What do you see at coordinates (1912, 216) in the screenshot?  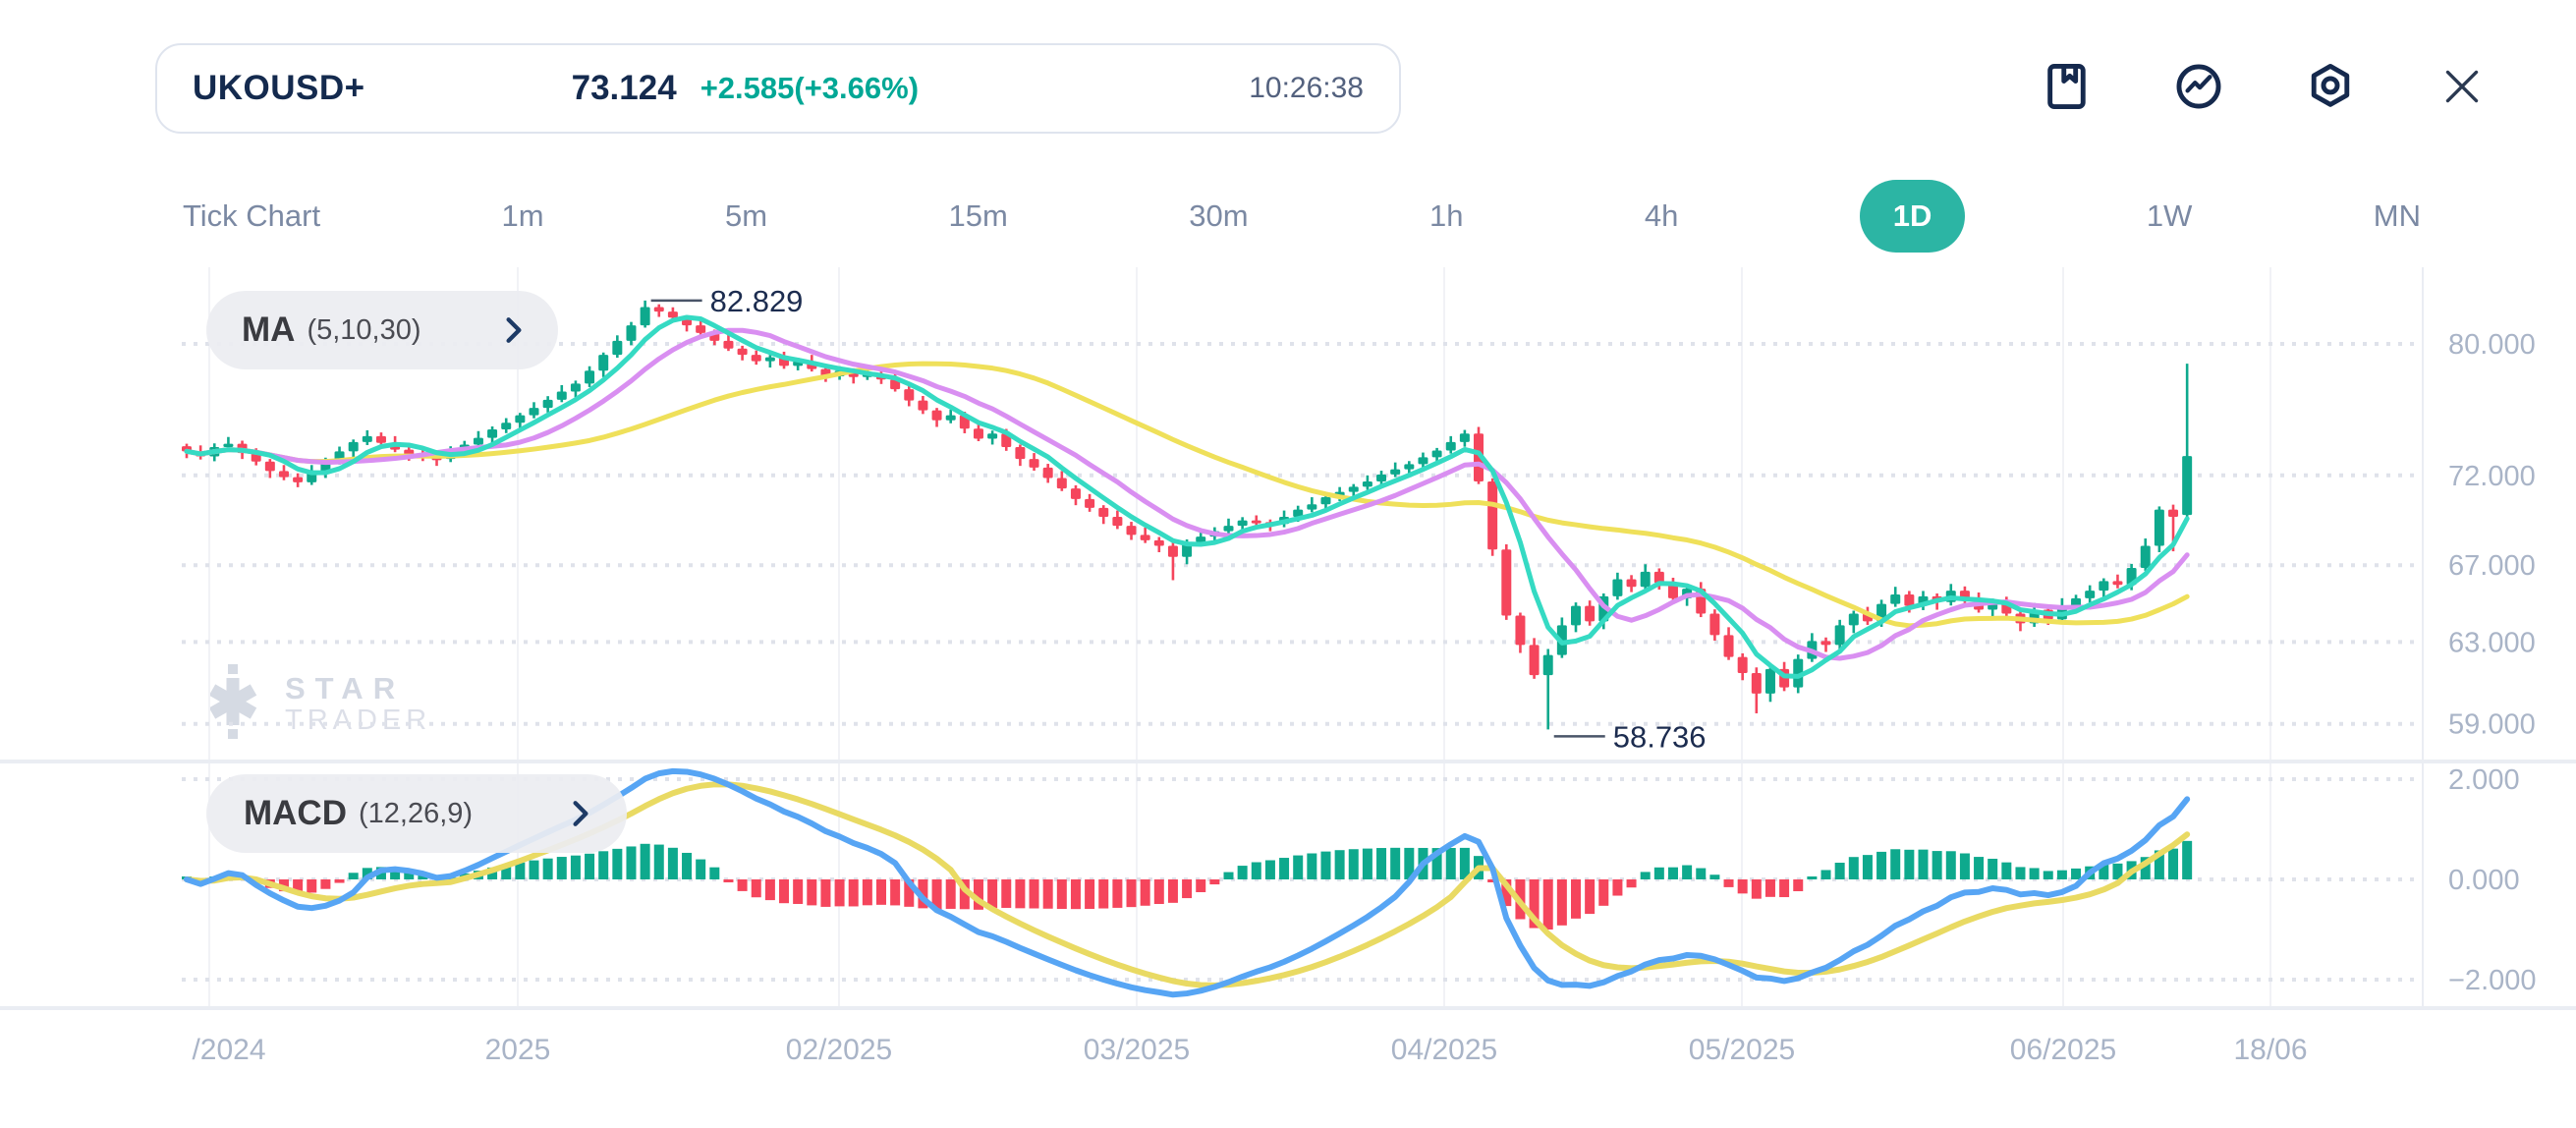 I see `tab-1d: 1D` at bounding box center [1912, 216].